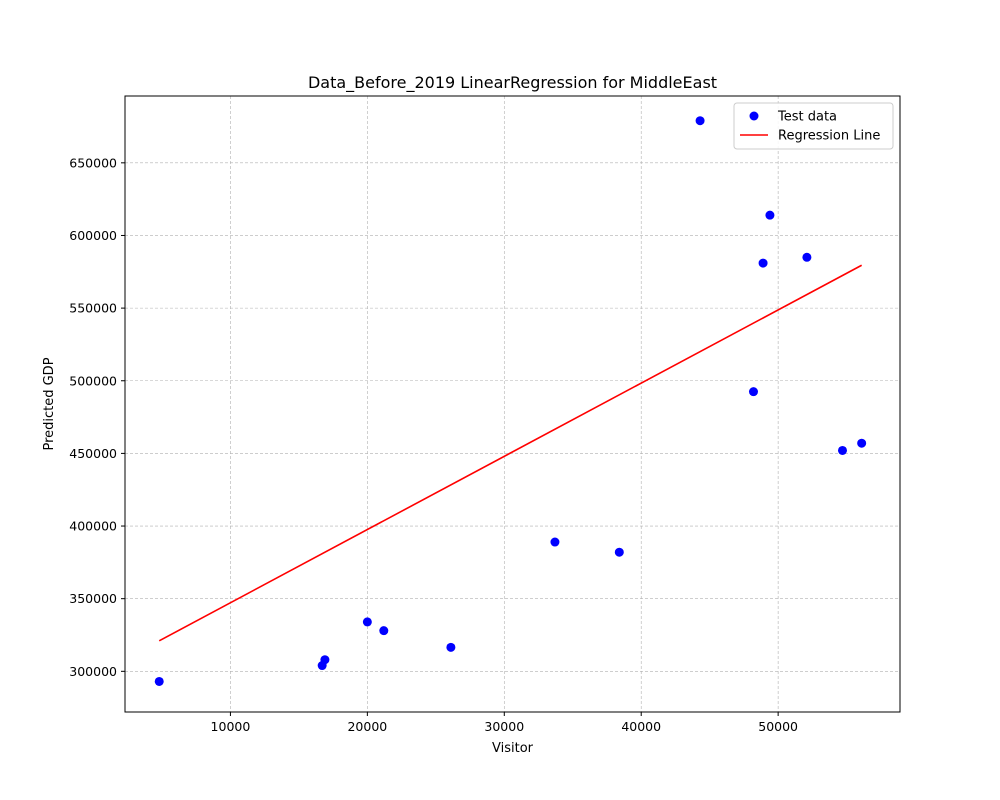 The height and width of the screenshot is (800, 1000). What do you see at coordinates (367, 726) in the screenshot?
I see `x-tick-label: 20000` at bounding box center [367, 726].